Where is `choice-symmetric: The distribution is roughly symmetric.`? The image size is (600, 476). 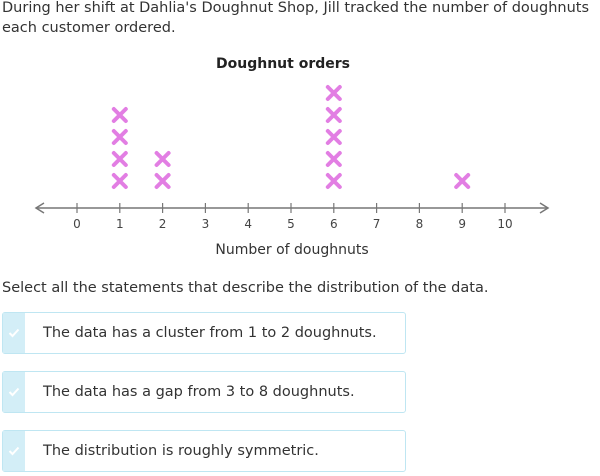
choice-symmetric: The distribution is roughly symmetric. is located at coordinates (204, 451).